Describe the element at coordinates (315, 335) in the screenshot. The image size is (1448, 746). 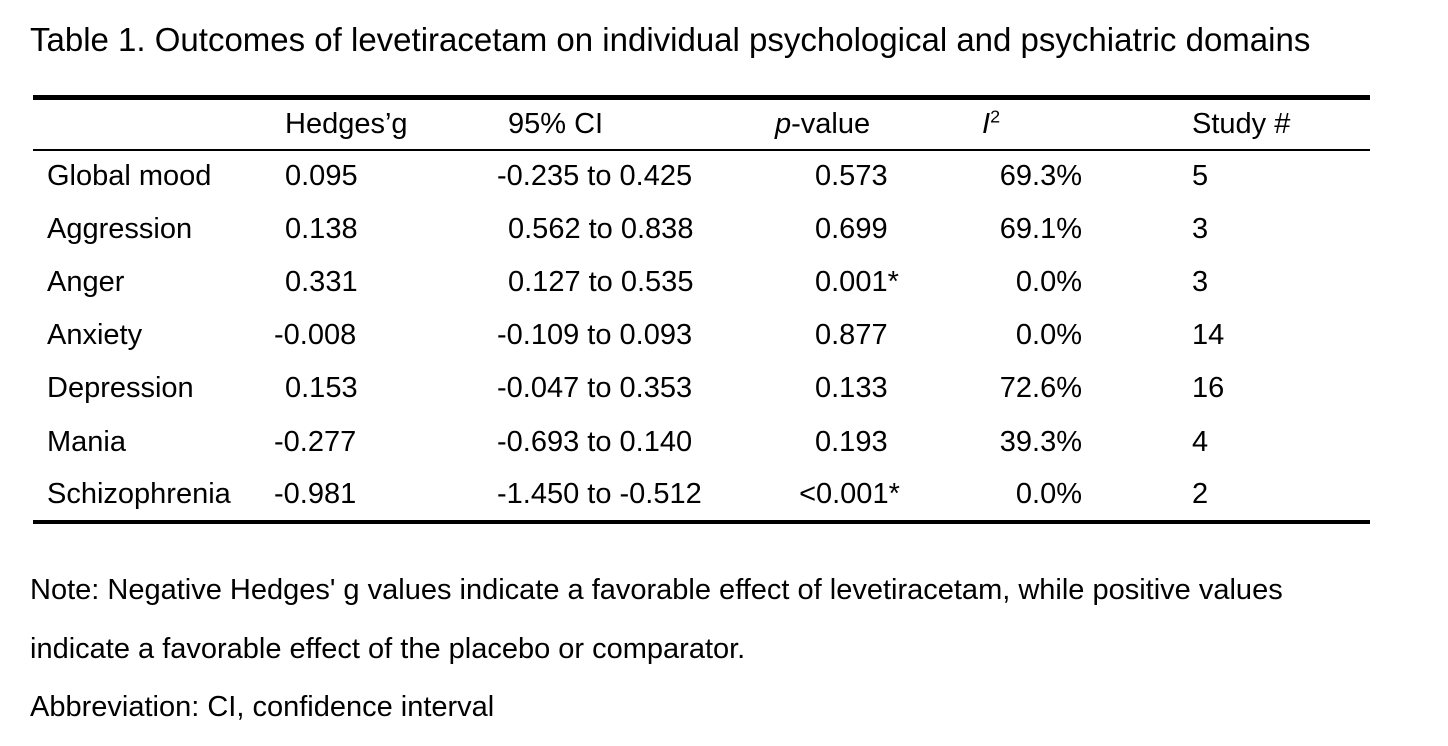
I see `hedges-g-cell: -0.008` at that location.